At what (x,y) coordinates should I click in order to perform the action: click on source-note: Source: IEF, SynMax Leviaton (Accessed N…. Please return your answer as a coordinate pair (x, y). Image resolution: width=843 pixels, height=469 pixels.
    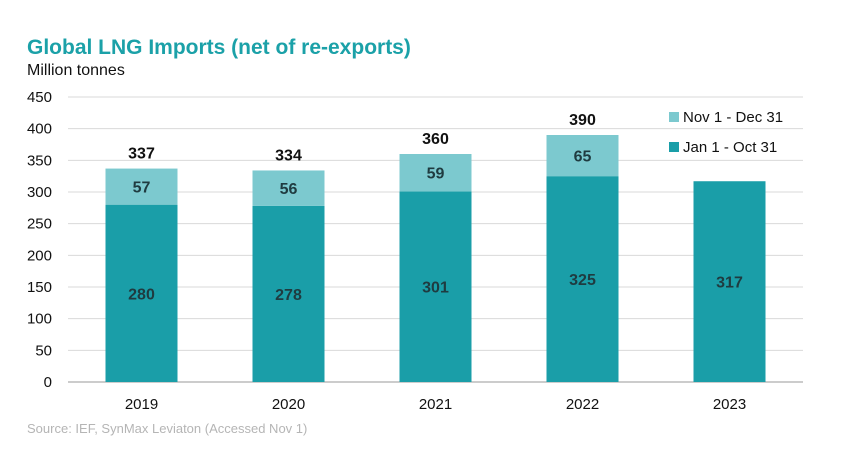
    Looking at the image, I should click on (167, 428).